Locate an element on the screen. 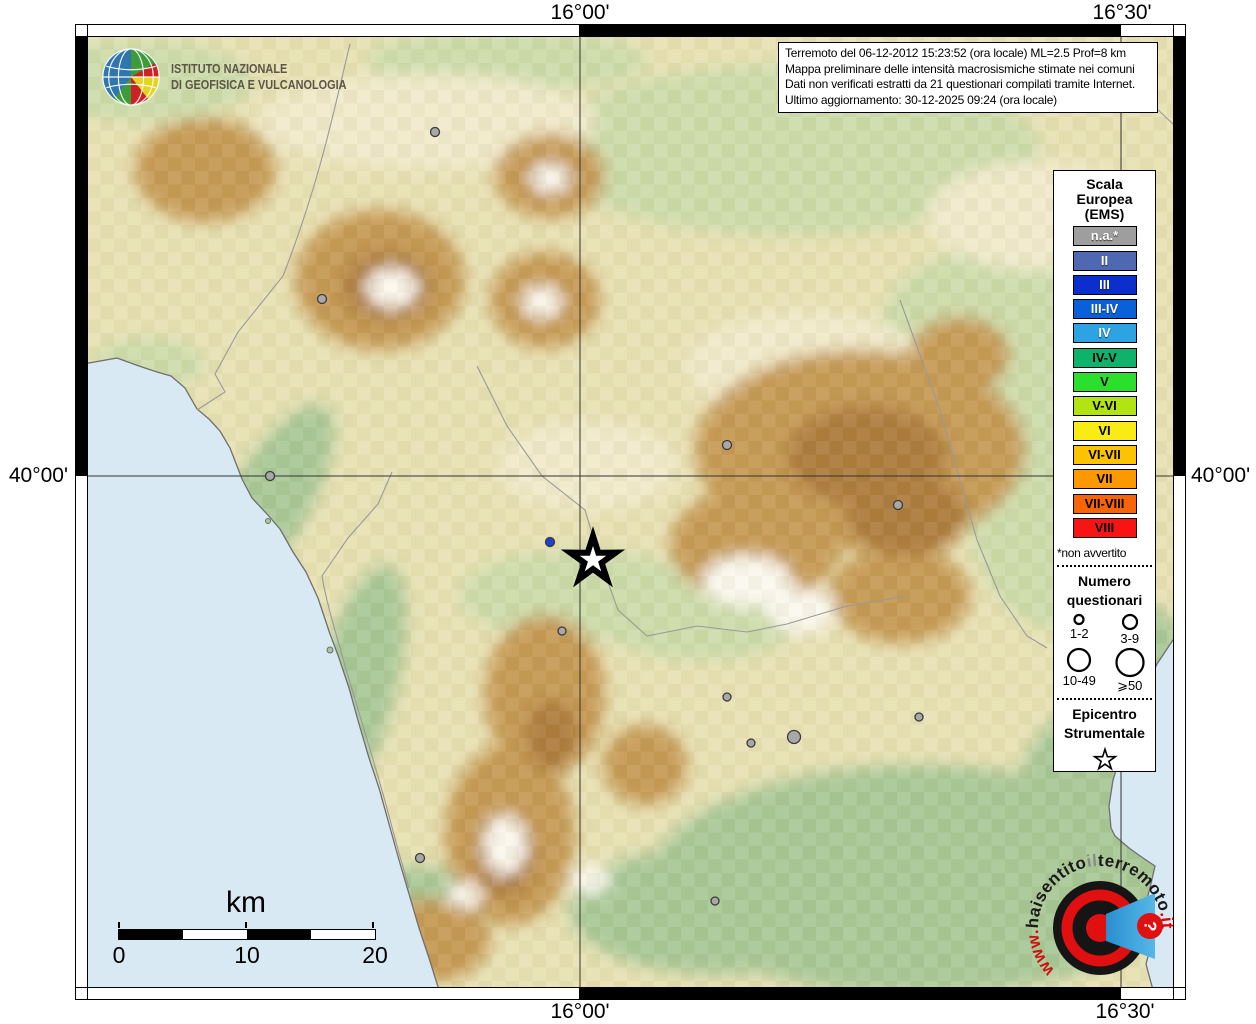  ems-swatch: IV is located at coordinates (1104, 333).